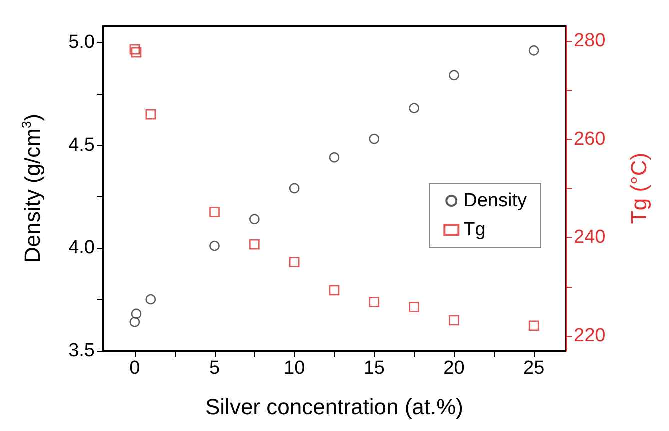  I want to click on legend-label: Tg, so click(475, 230).